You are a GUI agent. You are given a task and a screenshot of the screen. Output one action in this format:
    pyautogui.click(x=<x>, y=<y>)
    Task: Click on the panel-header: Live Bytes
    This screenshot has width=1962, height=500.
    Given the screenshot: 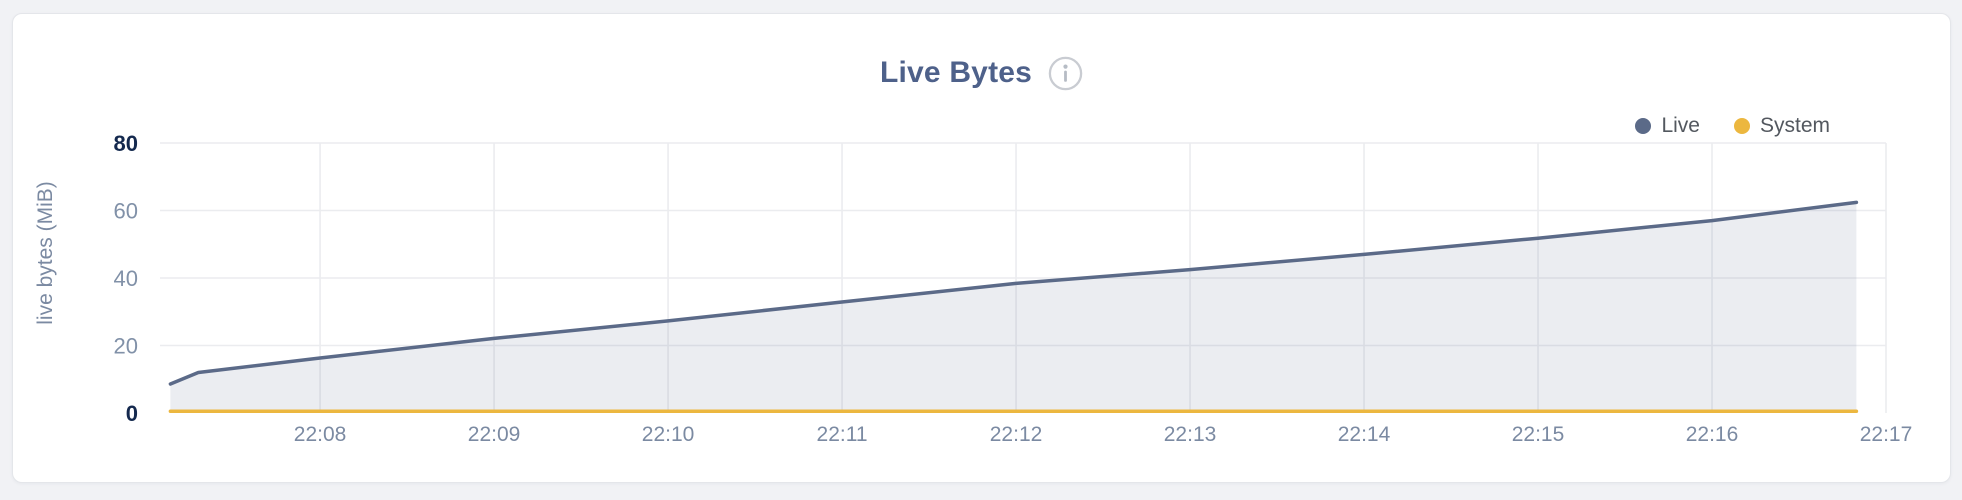 What is the action you would take?
    pyautogui.click(x=981, y=73)
    